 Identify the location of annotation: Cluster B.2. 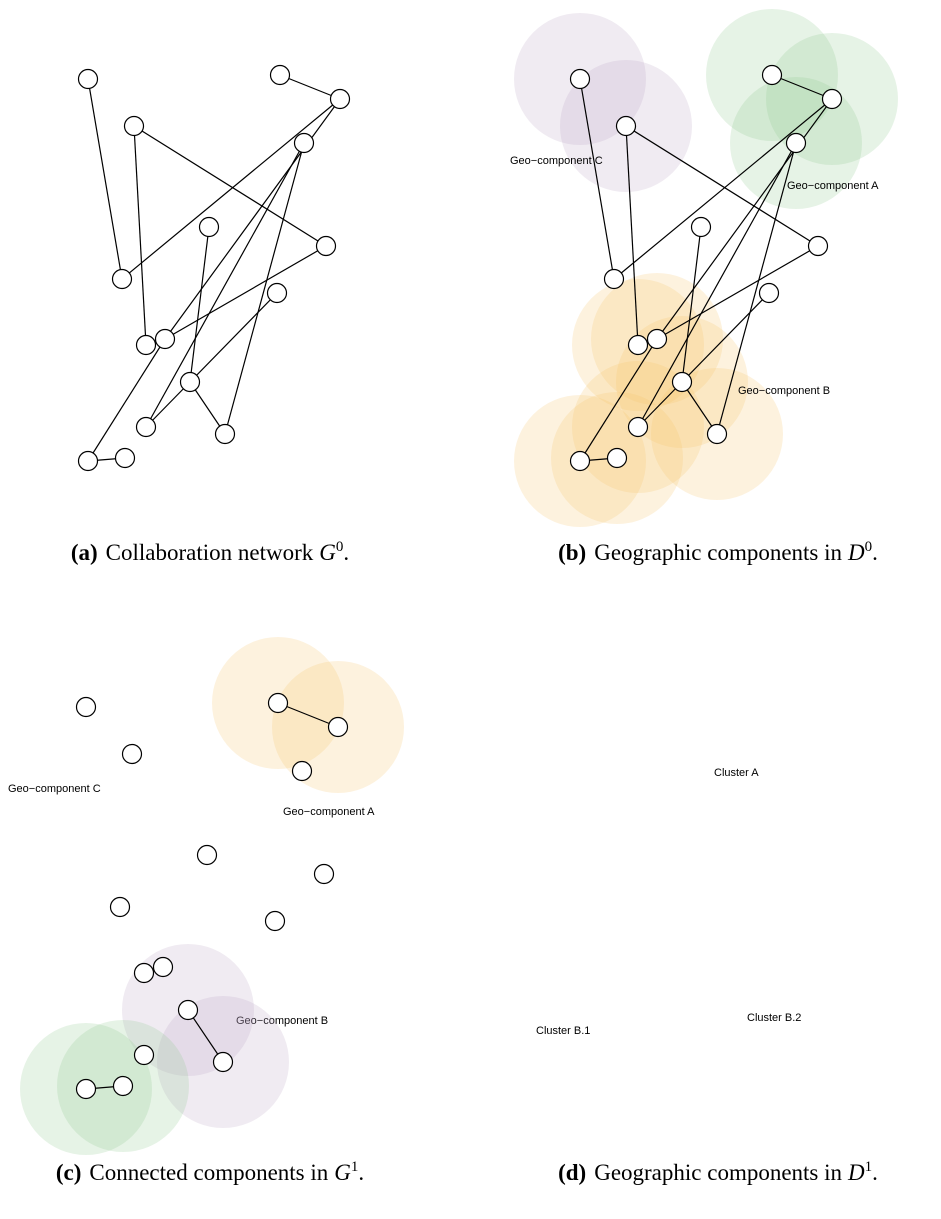
(774, 1018).